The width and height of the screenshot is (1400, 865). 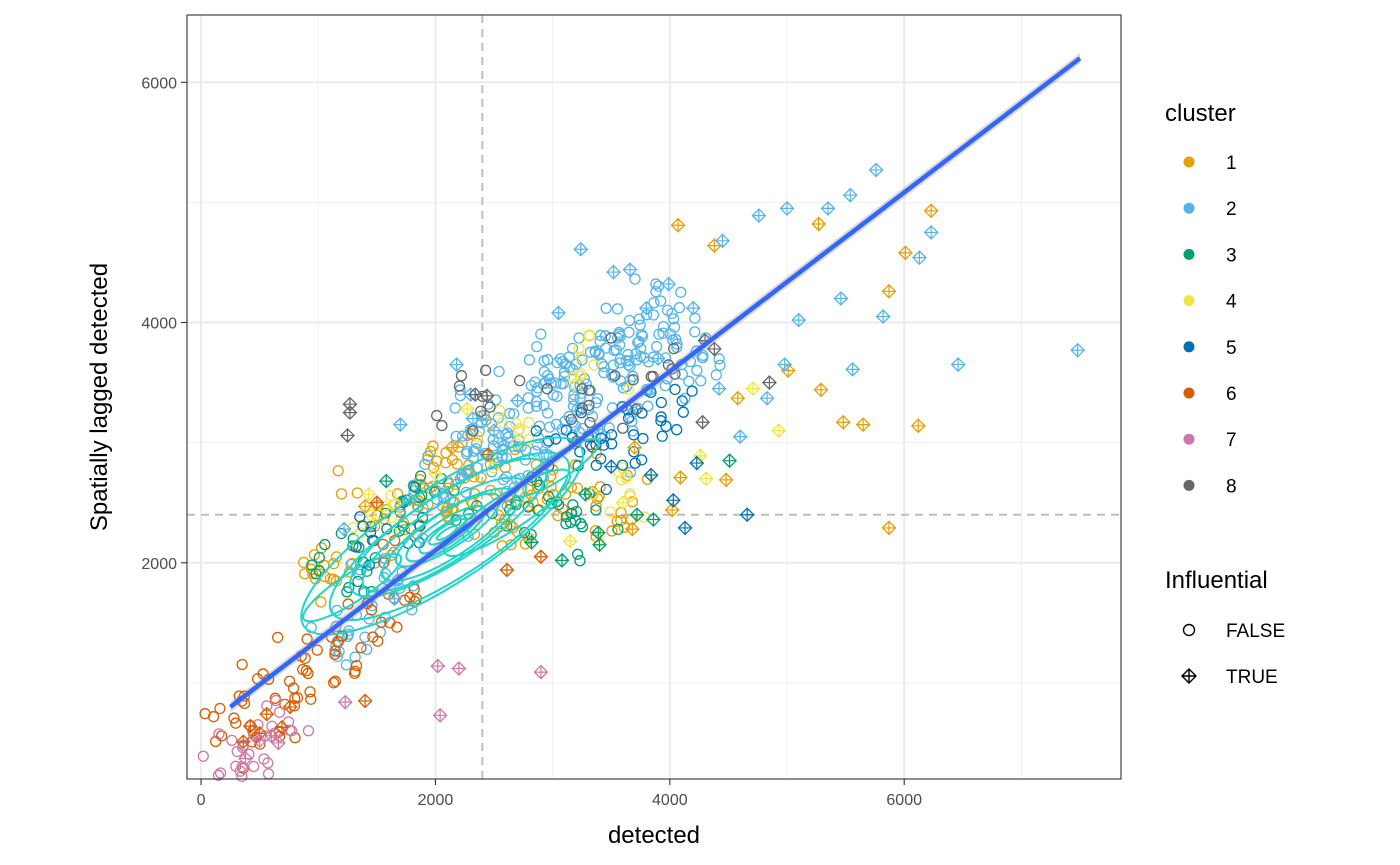 I want to click on legend-cluster-label-5: 5, so click(x=1231, y=348).